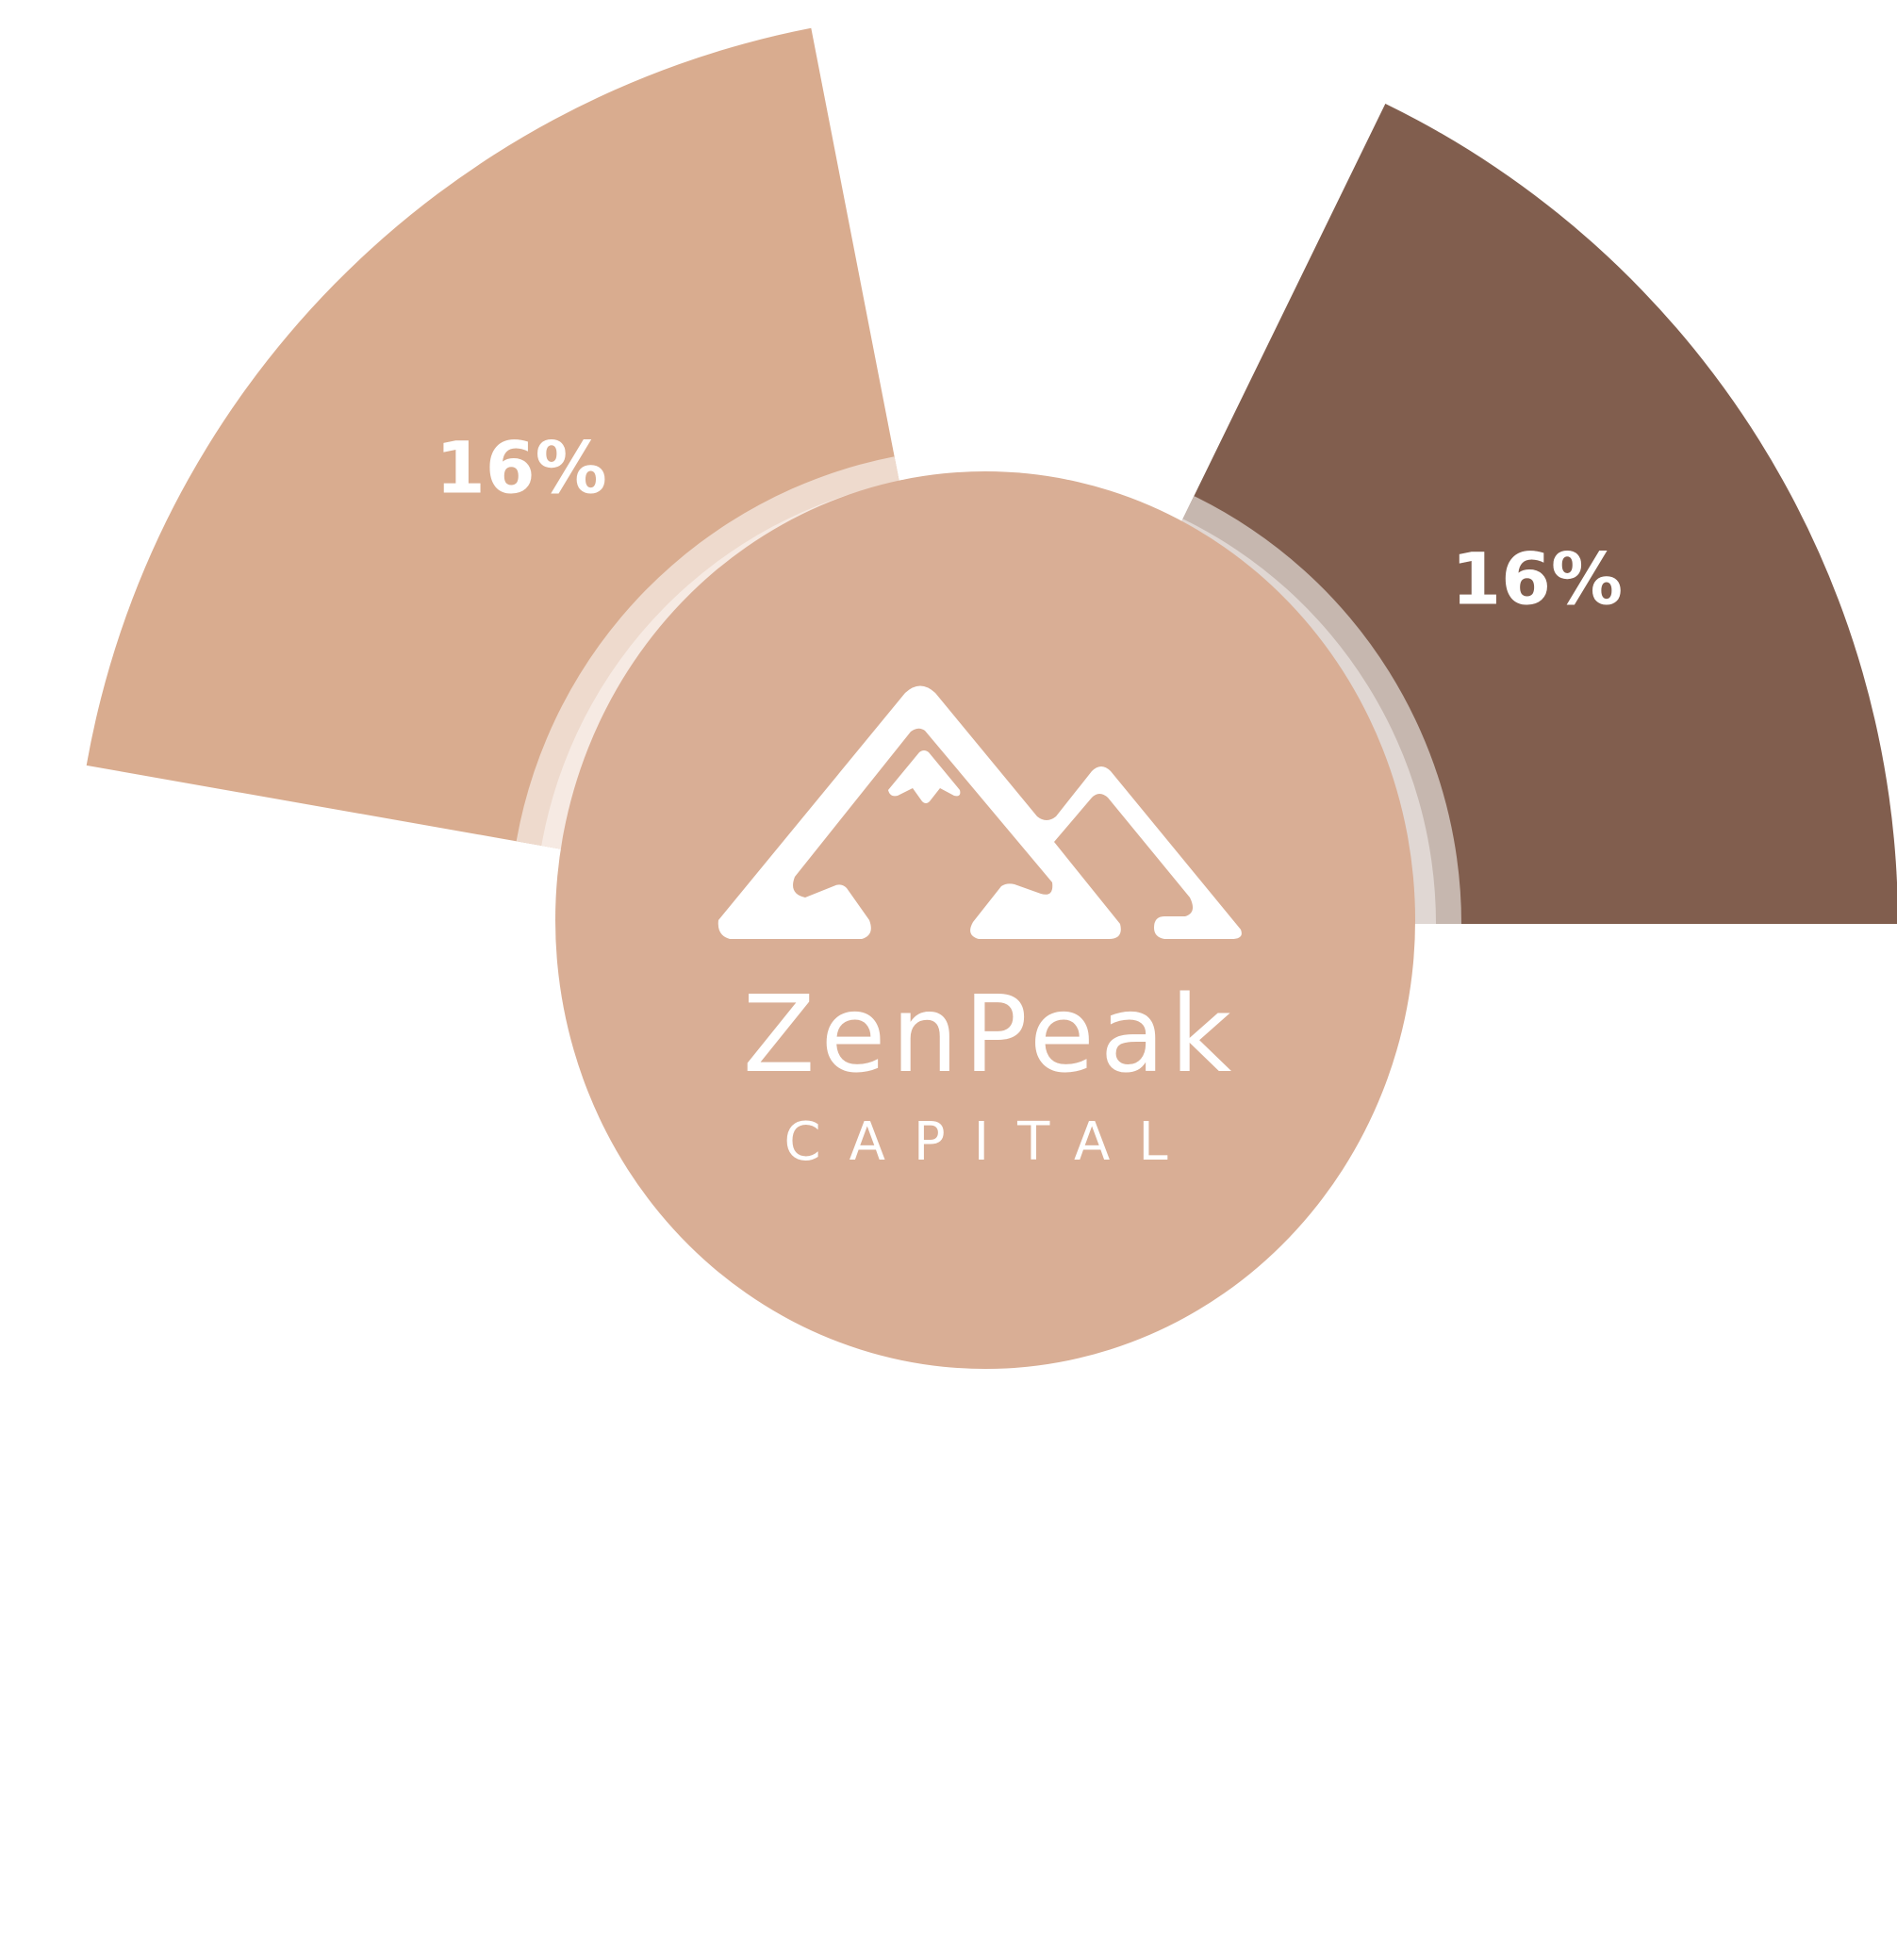 Image resolution: width=1897 pixels, height=1960 pixels. I want to click on brand-name: ZenPeak, so click(990, 1035).